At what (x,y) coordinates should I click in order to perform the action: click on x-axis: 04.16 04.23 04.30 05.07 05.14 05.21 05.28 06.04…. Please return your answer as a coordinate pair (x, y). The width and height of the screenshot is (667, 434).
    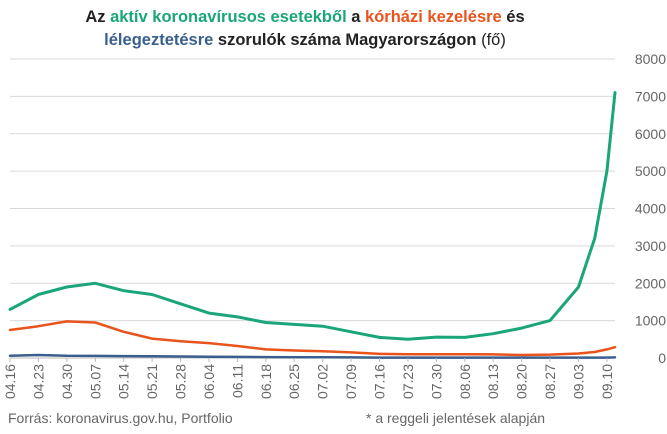
    Looking at the image, I should click on (308, 378).